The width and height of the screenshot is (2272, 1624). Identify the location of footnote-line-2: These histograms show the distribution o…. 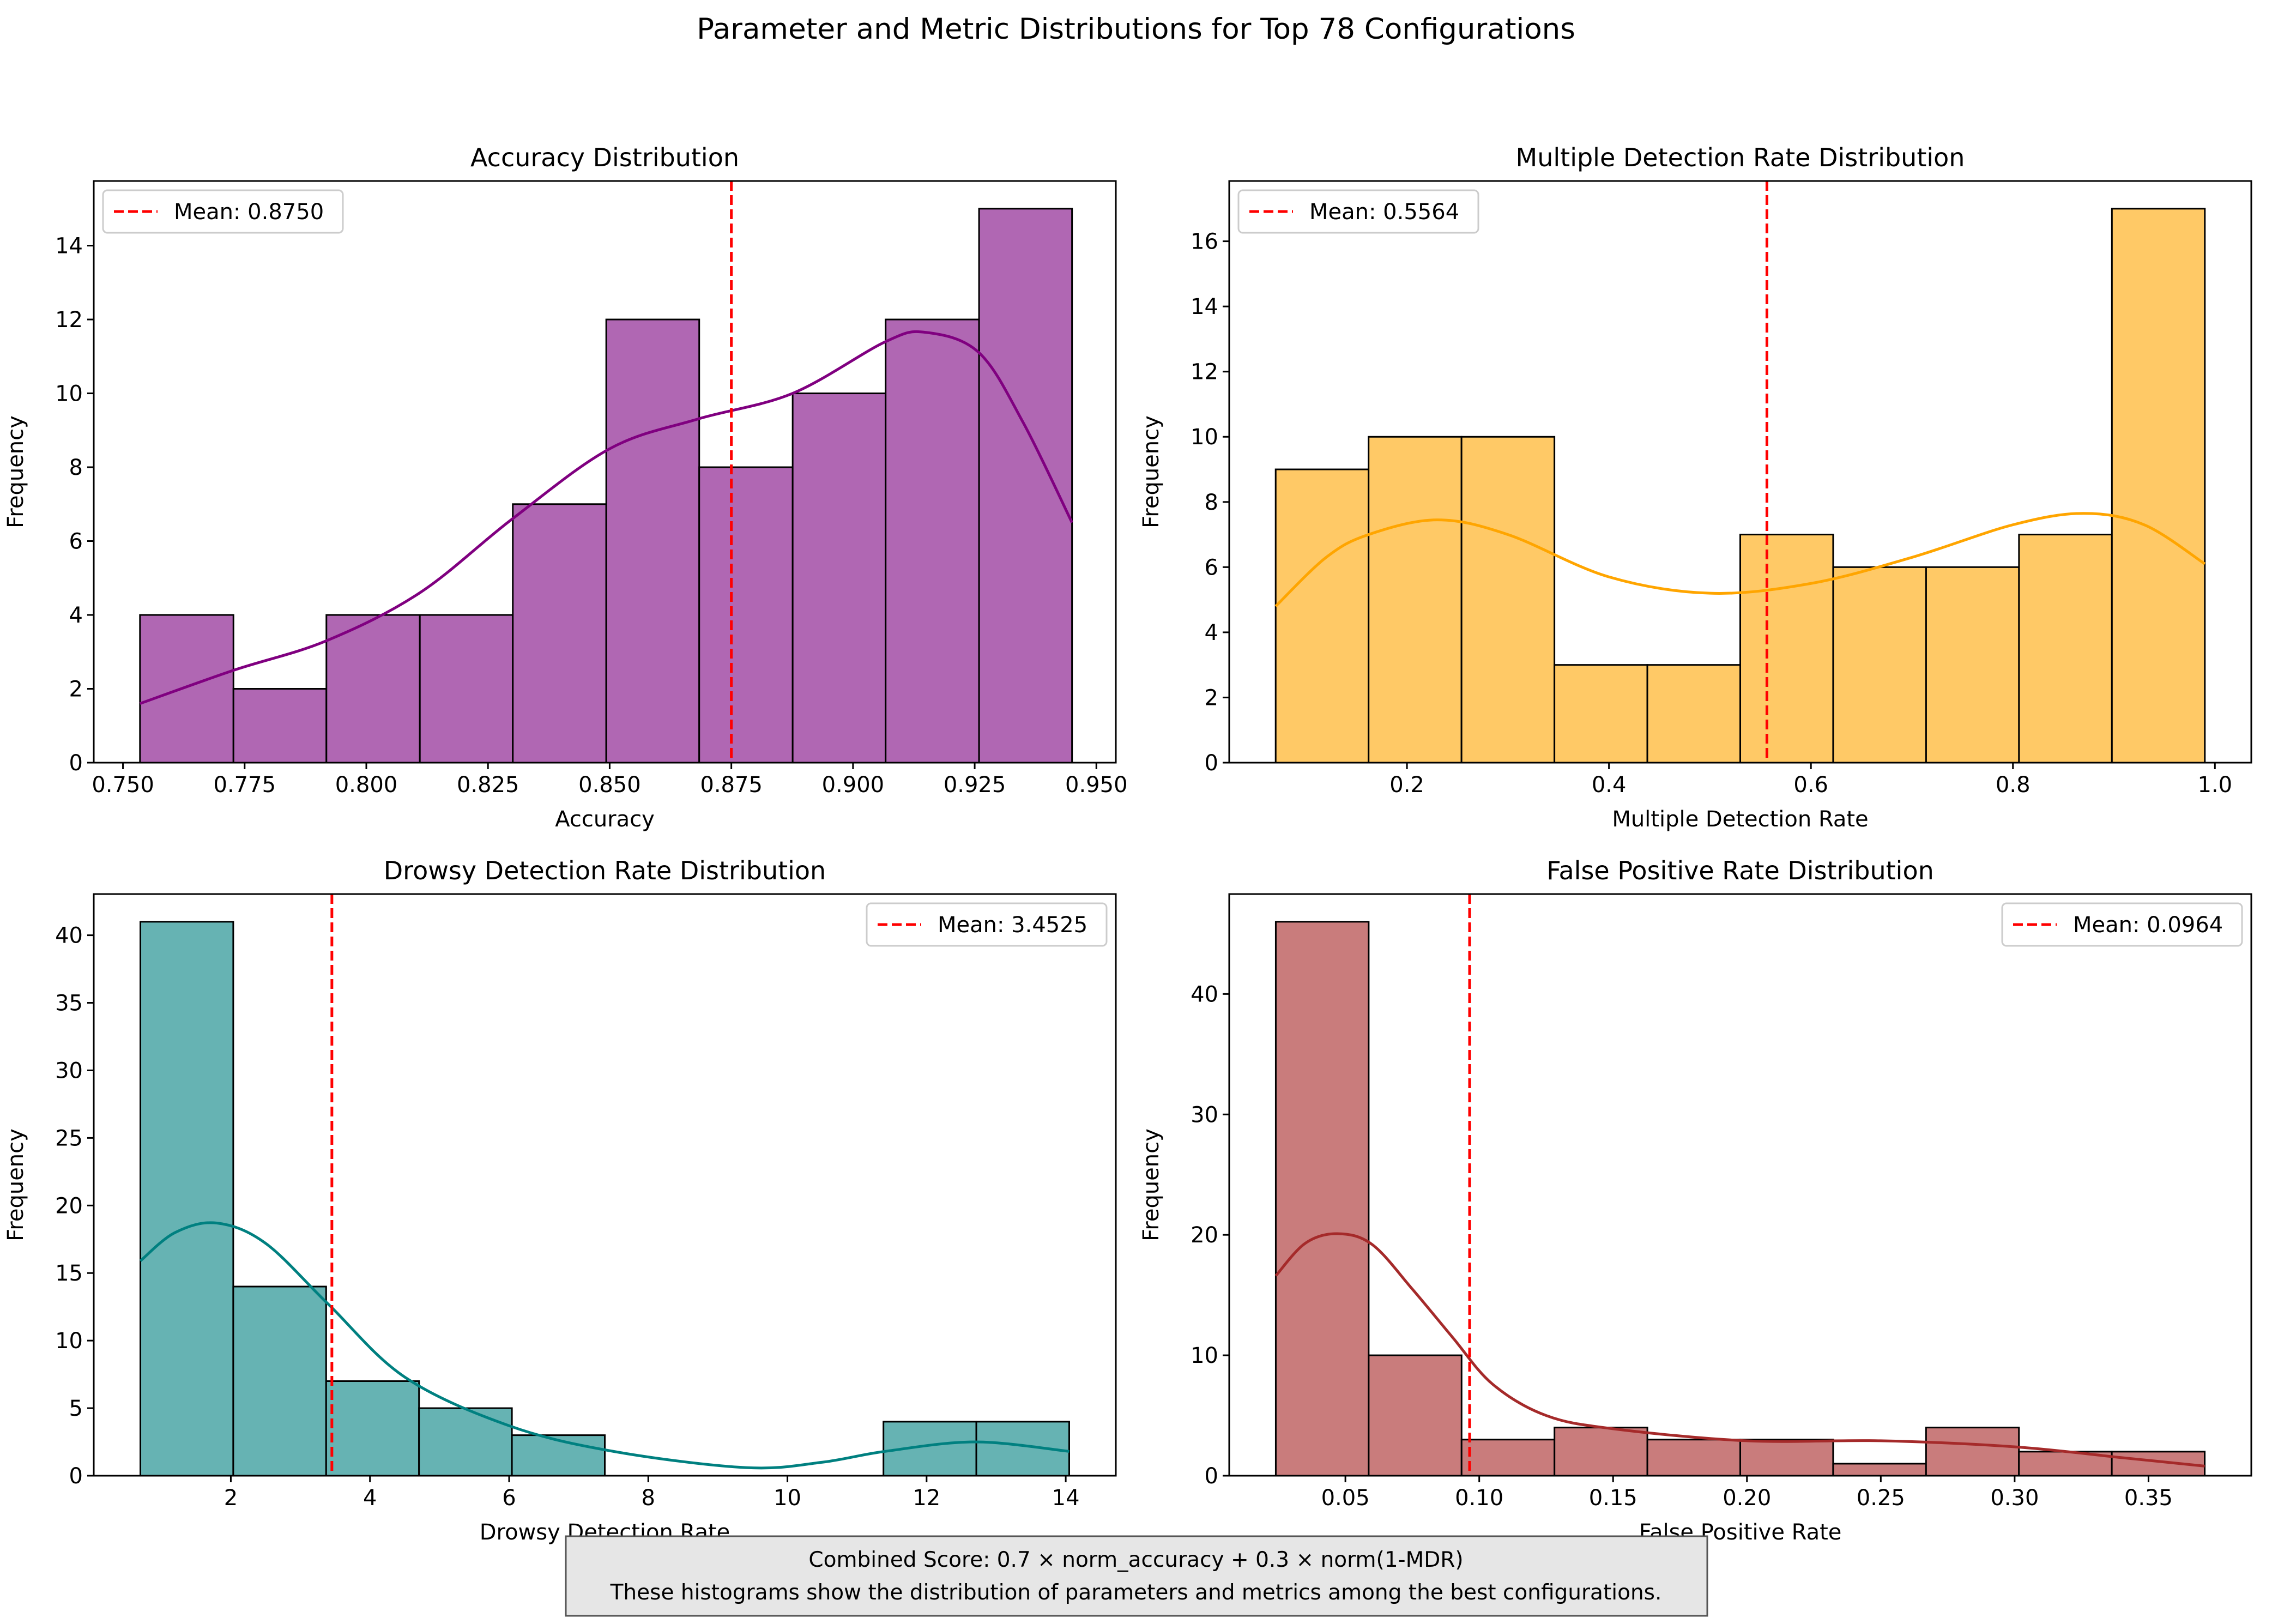
(1136, 1592).